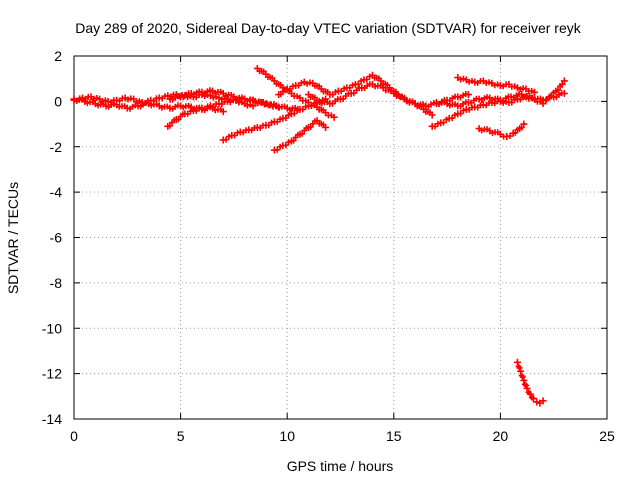 This screenshot has height=480, width=640. I want to click on y-tick-label: -10, so click(52, 328).